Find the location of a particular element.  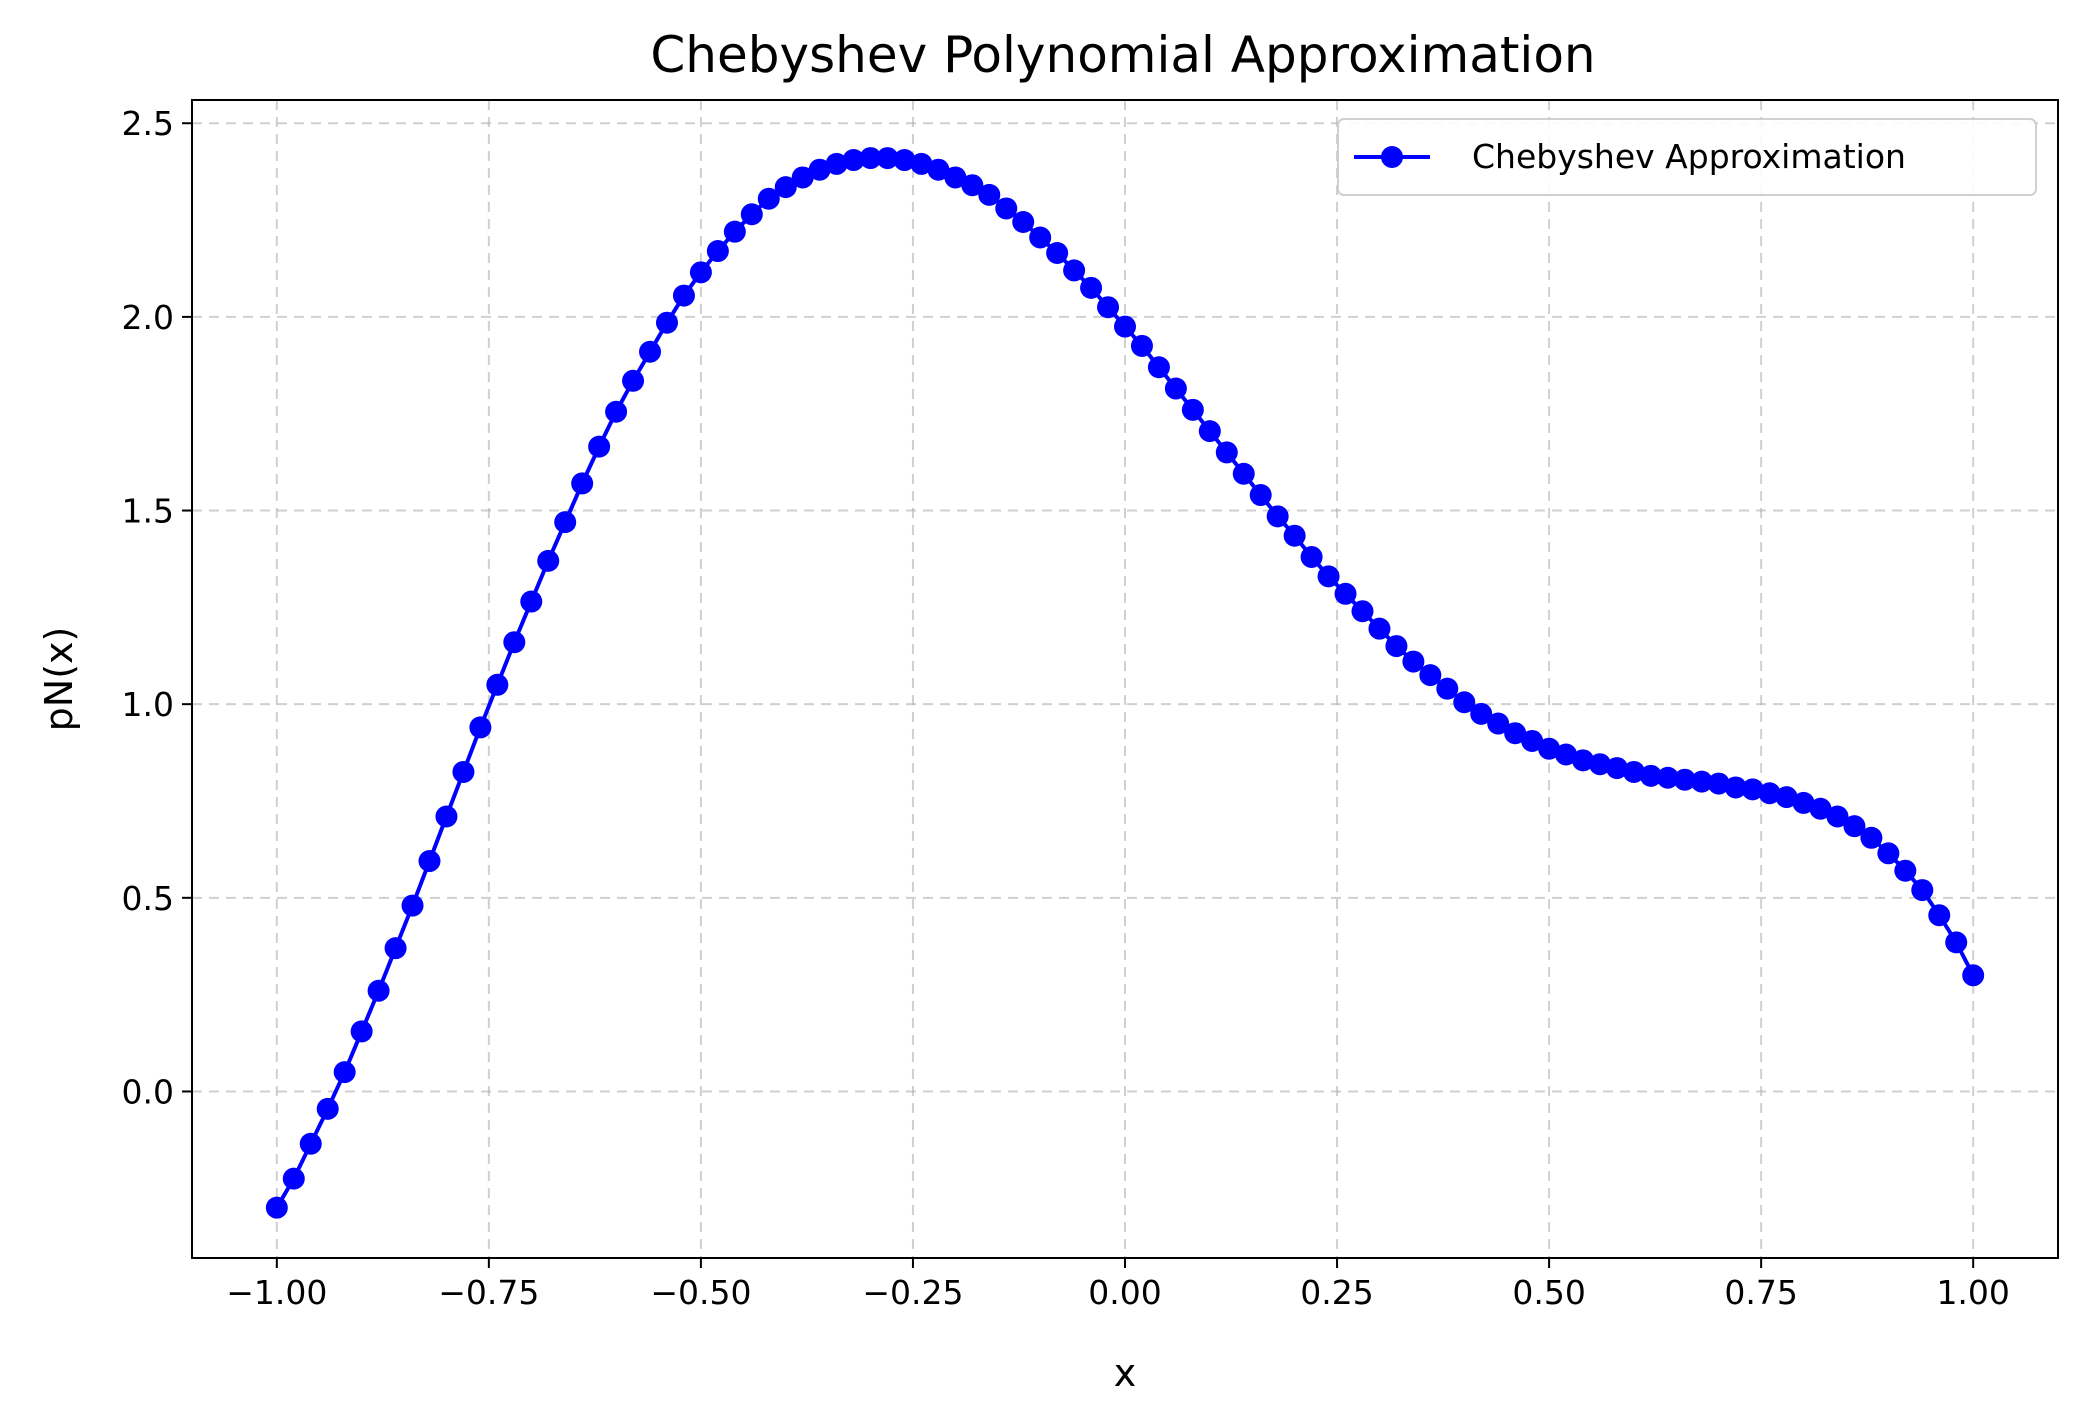

legend-marker-swatch is located at coordinates (1392, 157).